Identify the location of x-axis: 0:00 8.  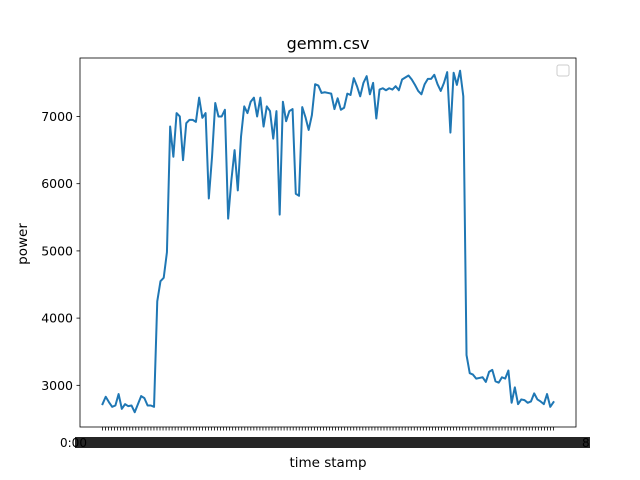
(325, 438).